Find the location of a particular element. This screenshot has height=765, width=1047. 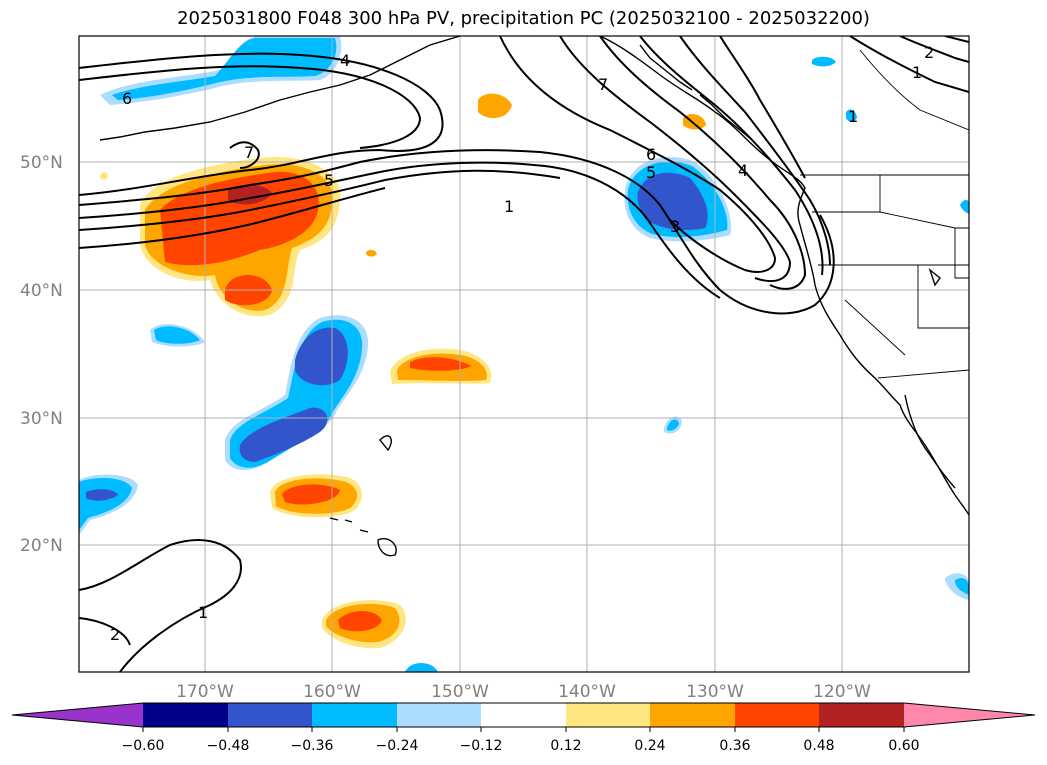

colorbar-extend-high is located at coordinates (969, 715).